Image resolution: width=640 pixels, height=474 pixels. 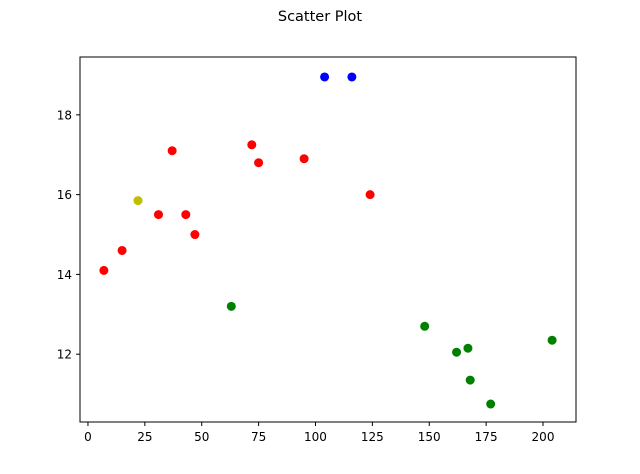 I want to click on y-tick-label: 16, so click(x=64, y=195).